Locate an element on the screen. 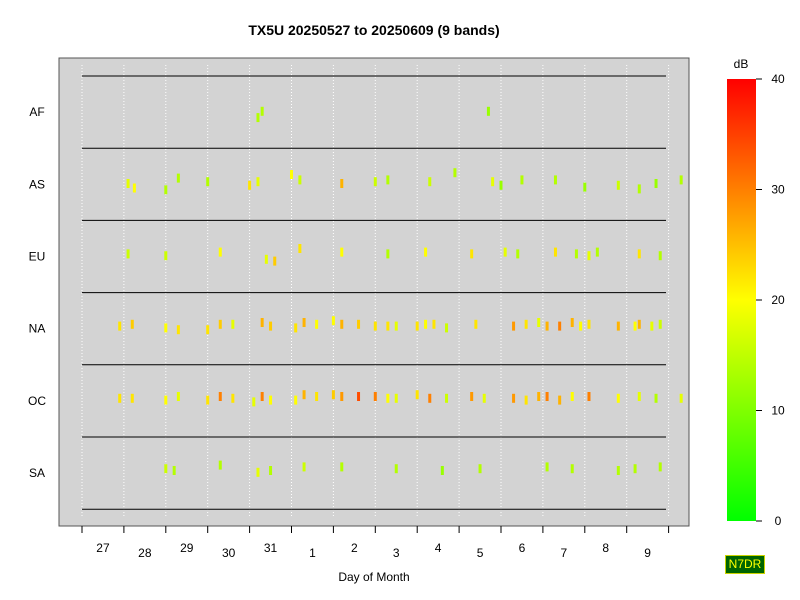 This screenshot has width=800, height=600. x-tick-label: 7 is located at coordinates (564, 553).